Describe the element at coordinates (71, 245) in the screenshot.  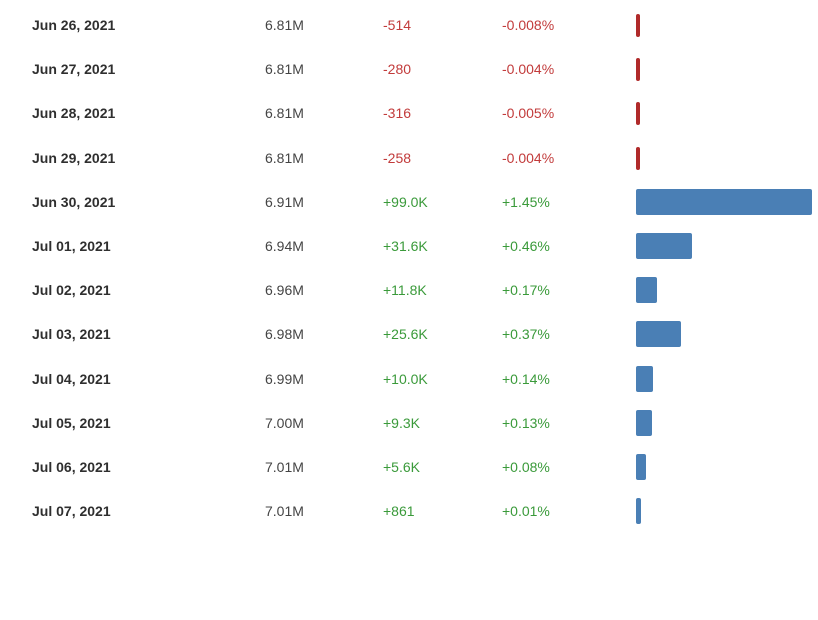
I see `row-date: Jul 01, 2021` at that location.